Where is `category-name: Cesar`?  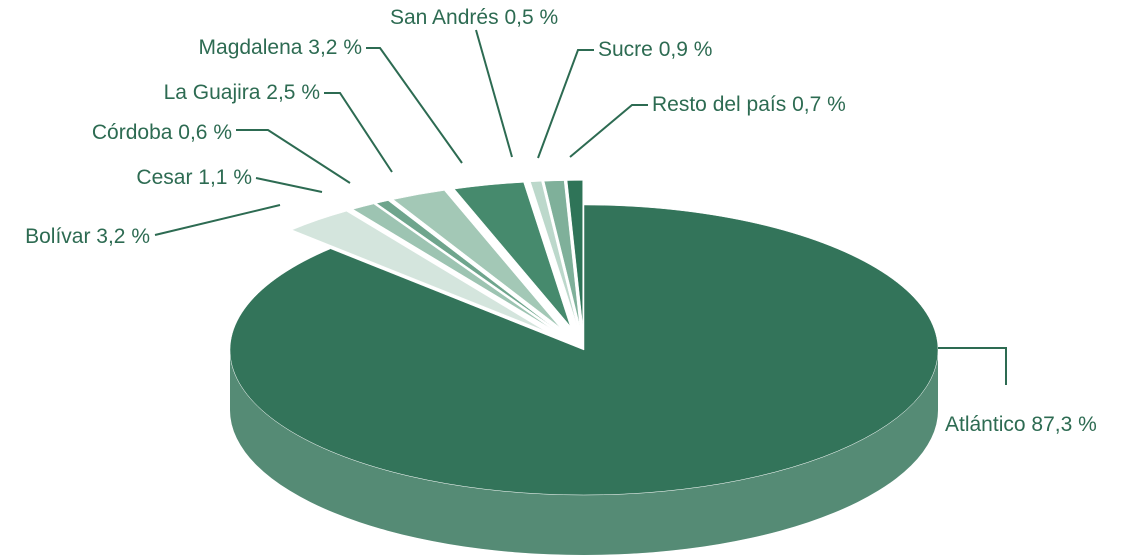
category-name: Cesar is located at coordinates (164, 177).